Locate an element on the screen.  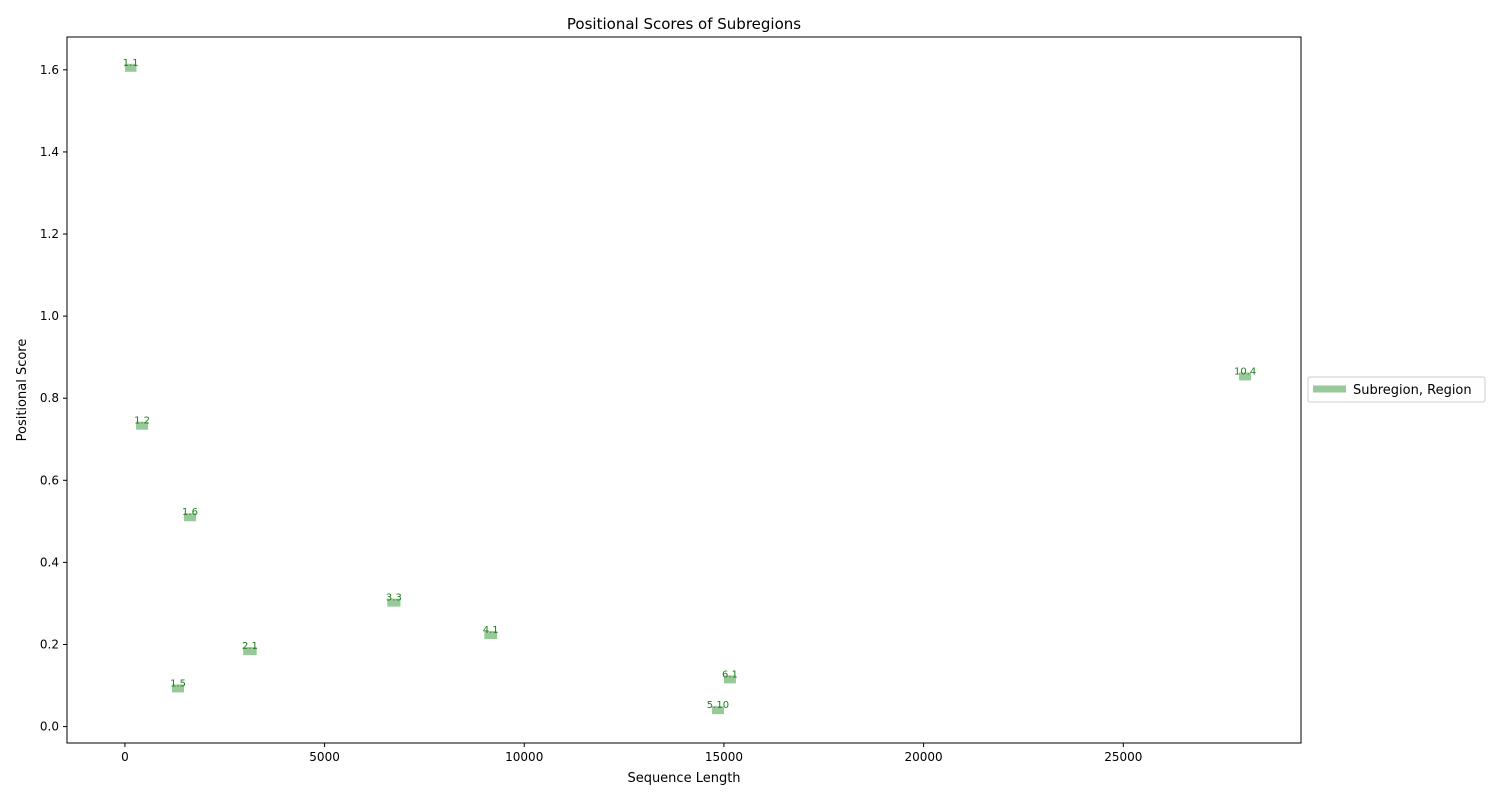
subregion-label: 5.10 is located at coordinates (718, 705).